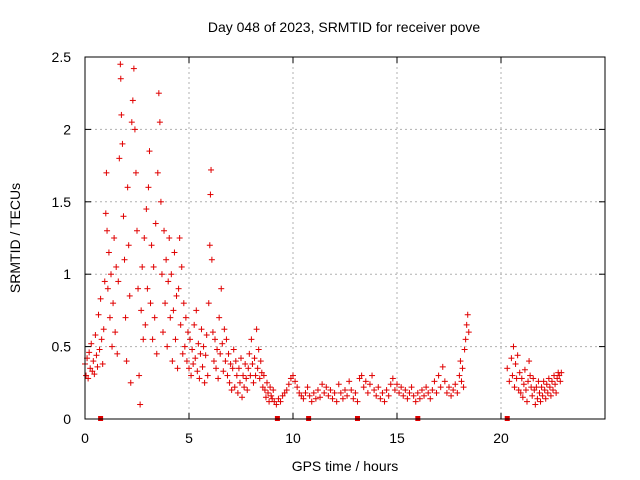 The image size is (640, 480). What do you see at coordinates (67, 129) in the screenshot?
I see `y-tick-label: 2` at bounding box center [67, 129].